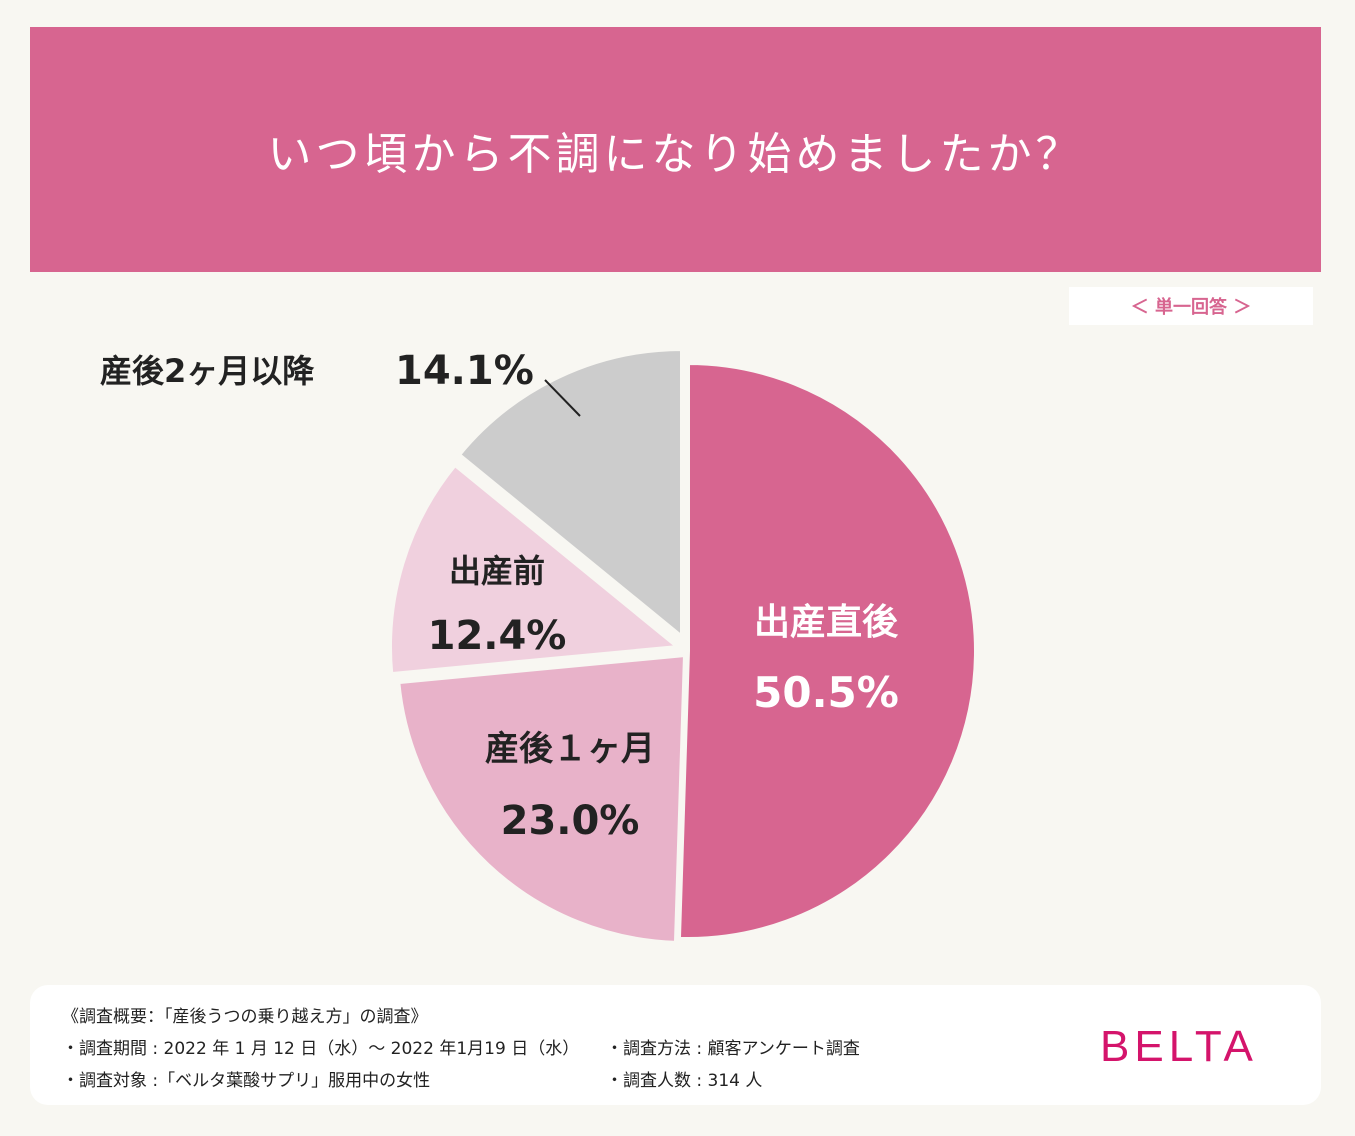 This screenshot has height=1136, width=1355. Describe the element at coordinates (826, 692) in the screenshot. I see `slice-value-label: 50.5%` at that location.